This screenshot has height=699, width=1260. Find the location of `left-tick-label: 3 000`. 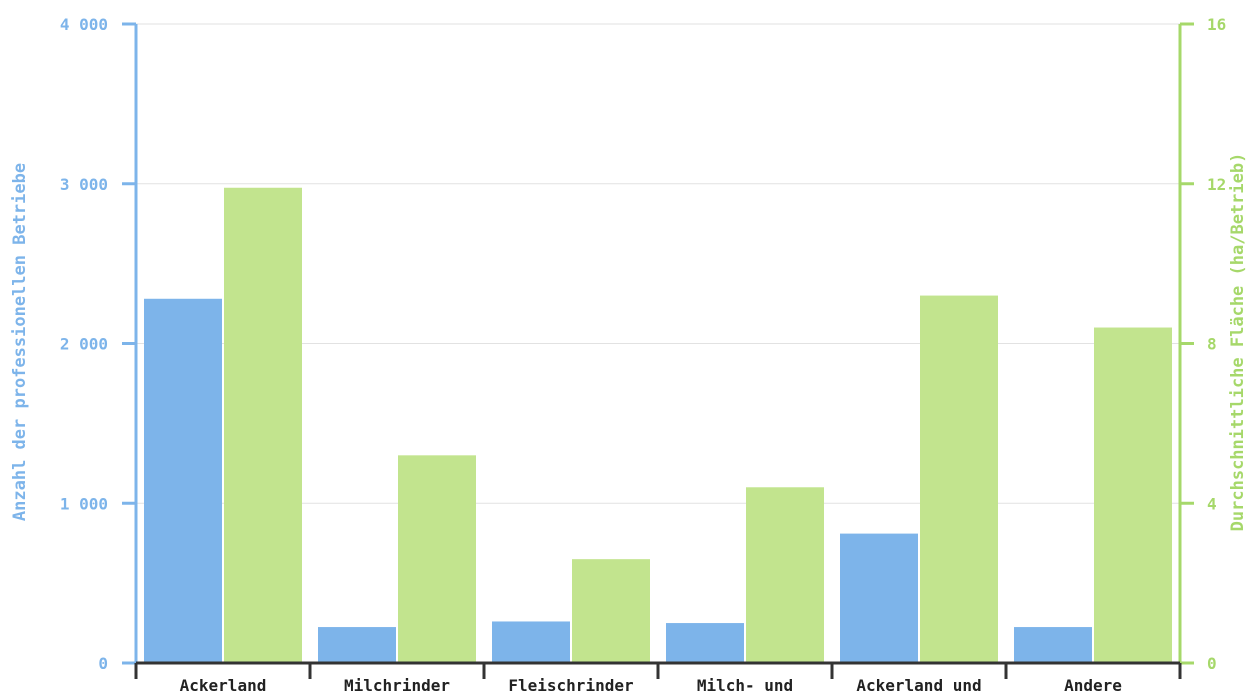

left-tick-label: 3 000 is located at coordinates (84, 184).